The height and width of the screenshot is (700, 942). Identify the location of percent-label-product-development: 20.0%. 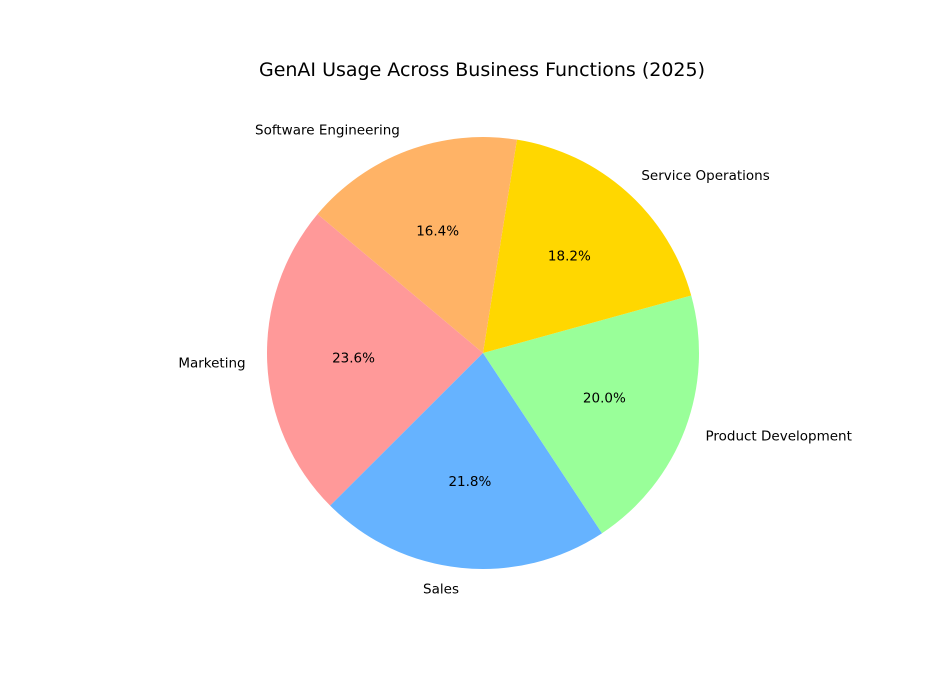
(604, 399).